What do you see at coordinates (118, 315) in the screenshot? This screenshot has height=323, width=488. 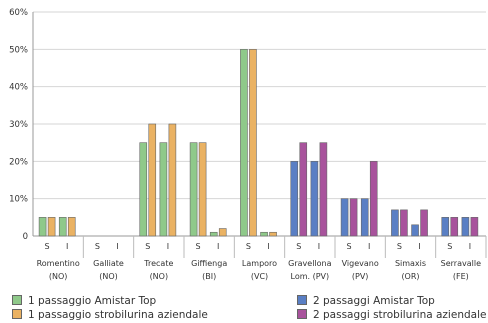 I see `legend-label: 1 passaggio strobilurina aziendale` at bounding box center [118, 315].